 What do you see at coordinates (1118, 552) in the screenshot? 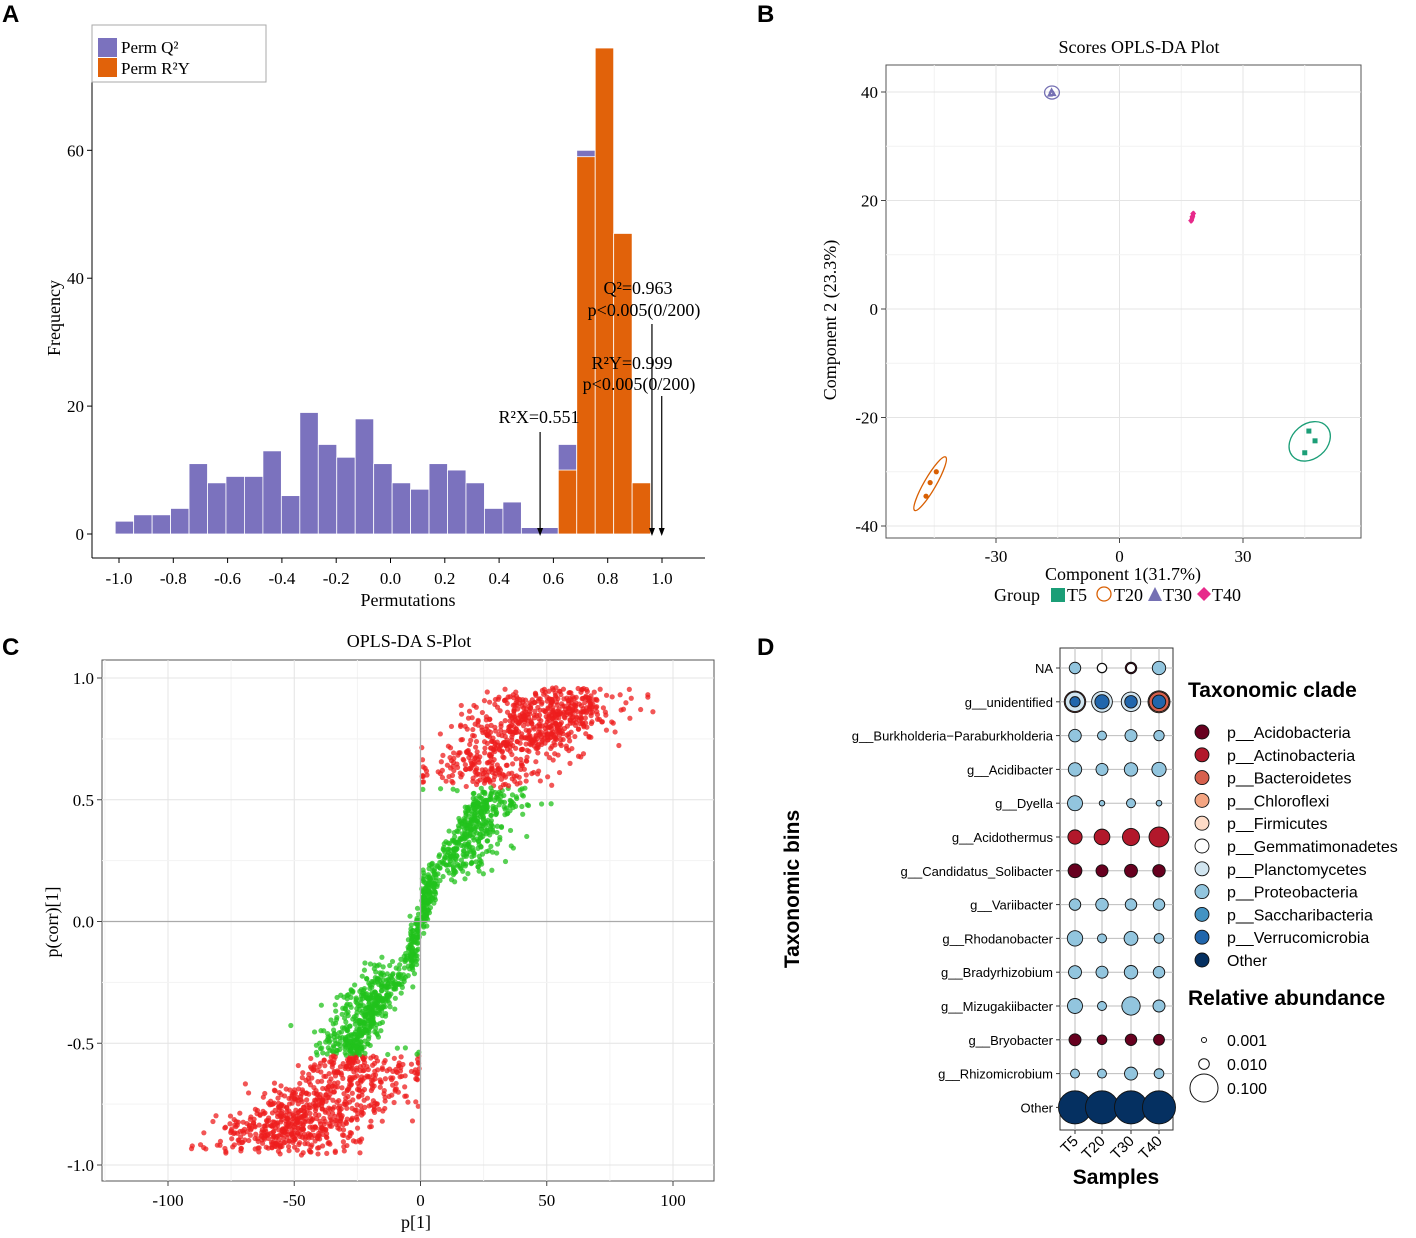
I see `panel-b-x-ticks: -30 0 30` at bounding box center [1118, 552].